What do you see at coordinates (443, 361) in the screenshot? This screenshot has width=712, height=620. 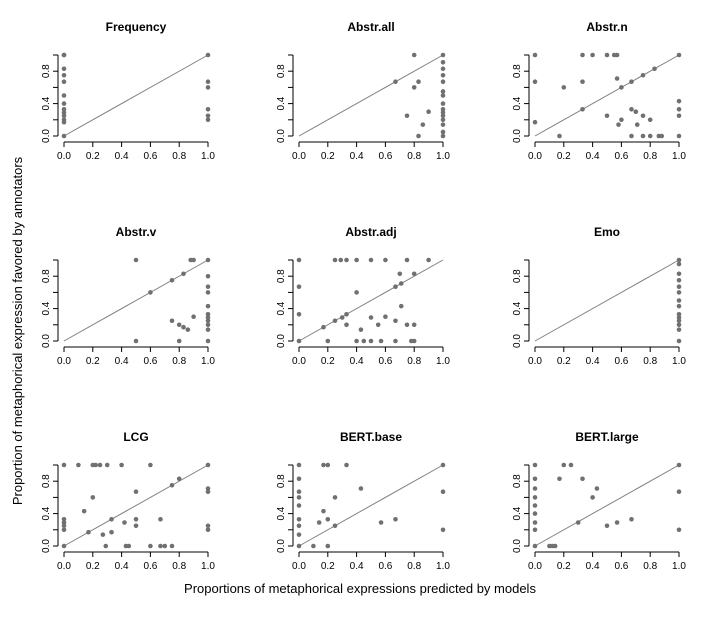 I see `x-tick-label: 1.0` at bounding box center [443, 361].